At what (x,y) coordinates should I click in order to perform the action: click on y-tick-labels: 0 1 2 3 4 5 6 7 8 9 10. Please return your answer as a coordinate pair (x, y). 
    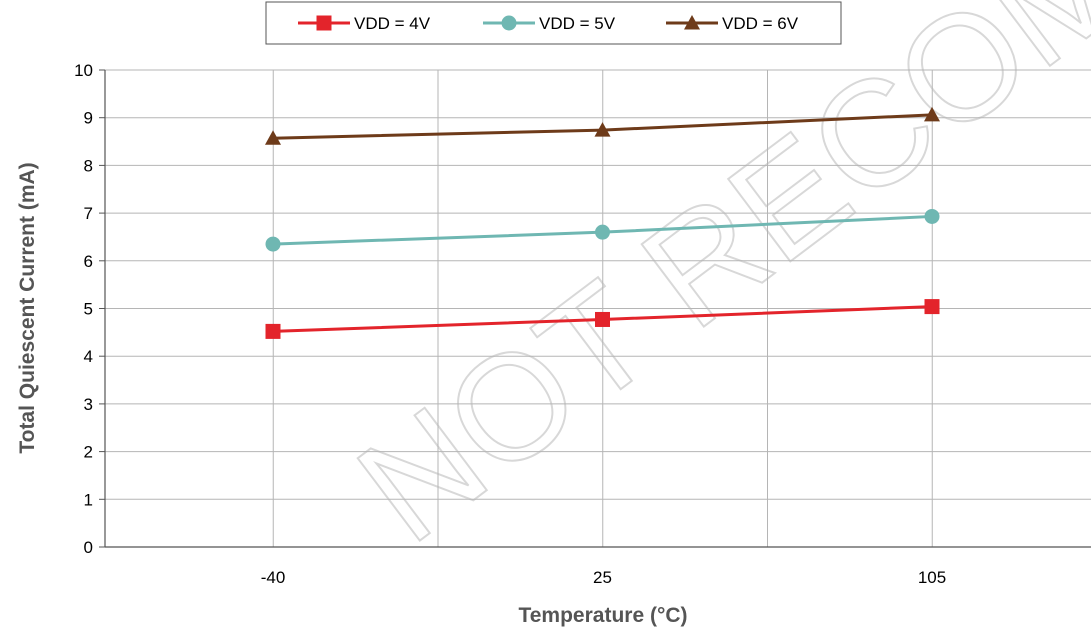
    Looking at the image, I should click on (83, 309).